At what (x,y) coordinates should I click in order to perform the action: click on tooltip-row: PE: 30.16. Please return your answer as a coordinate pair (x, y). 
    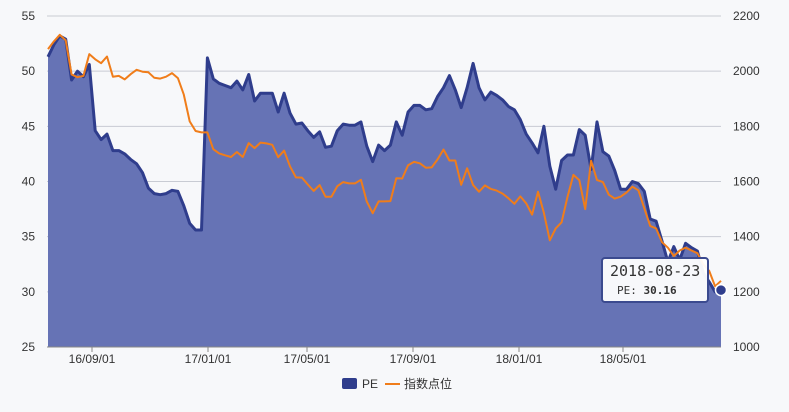
    Looking at the image, I should click on (647, 290).